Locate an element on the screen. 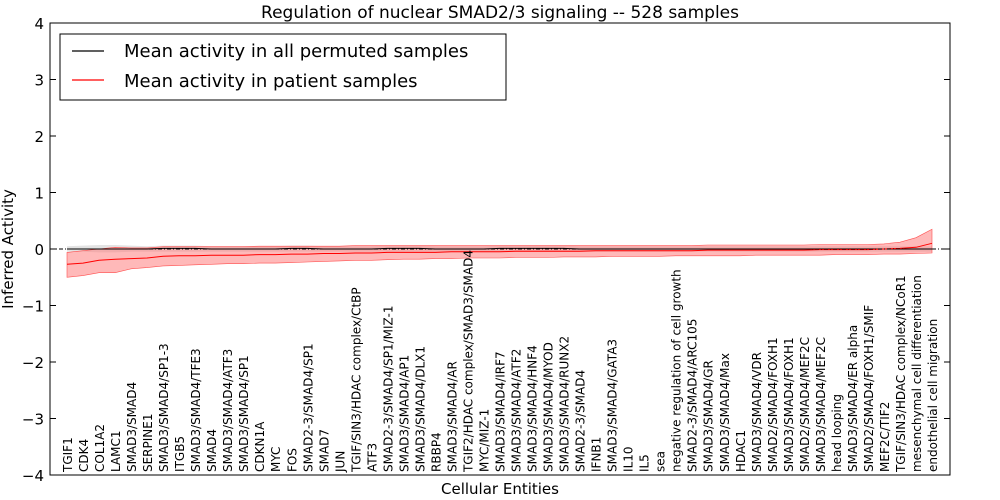  x-tick-label: SMAD3/SMAD4/DLX1 is located at coordinates (420, 409).